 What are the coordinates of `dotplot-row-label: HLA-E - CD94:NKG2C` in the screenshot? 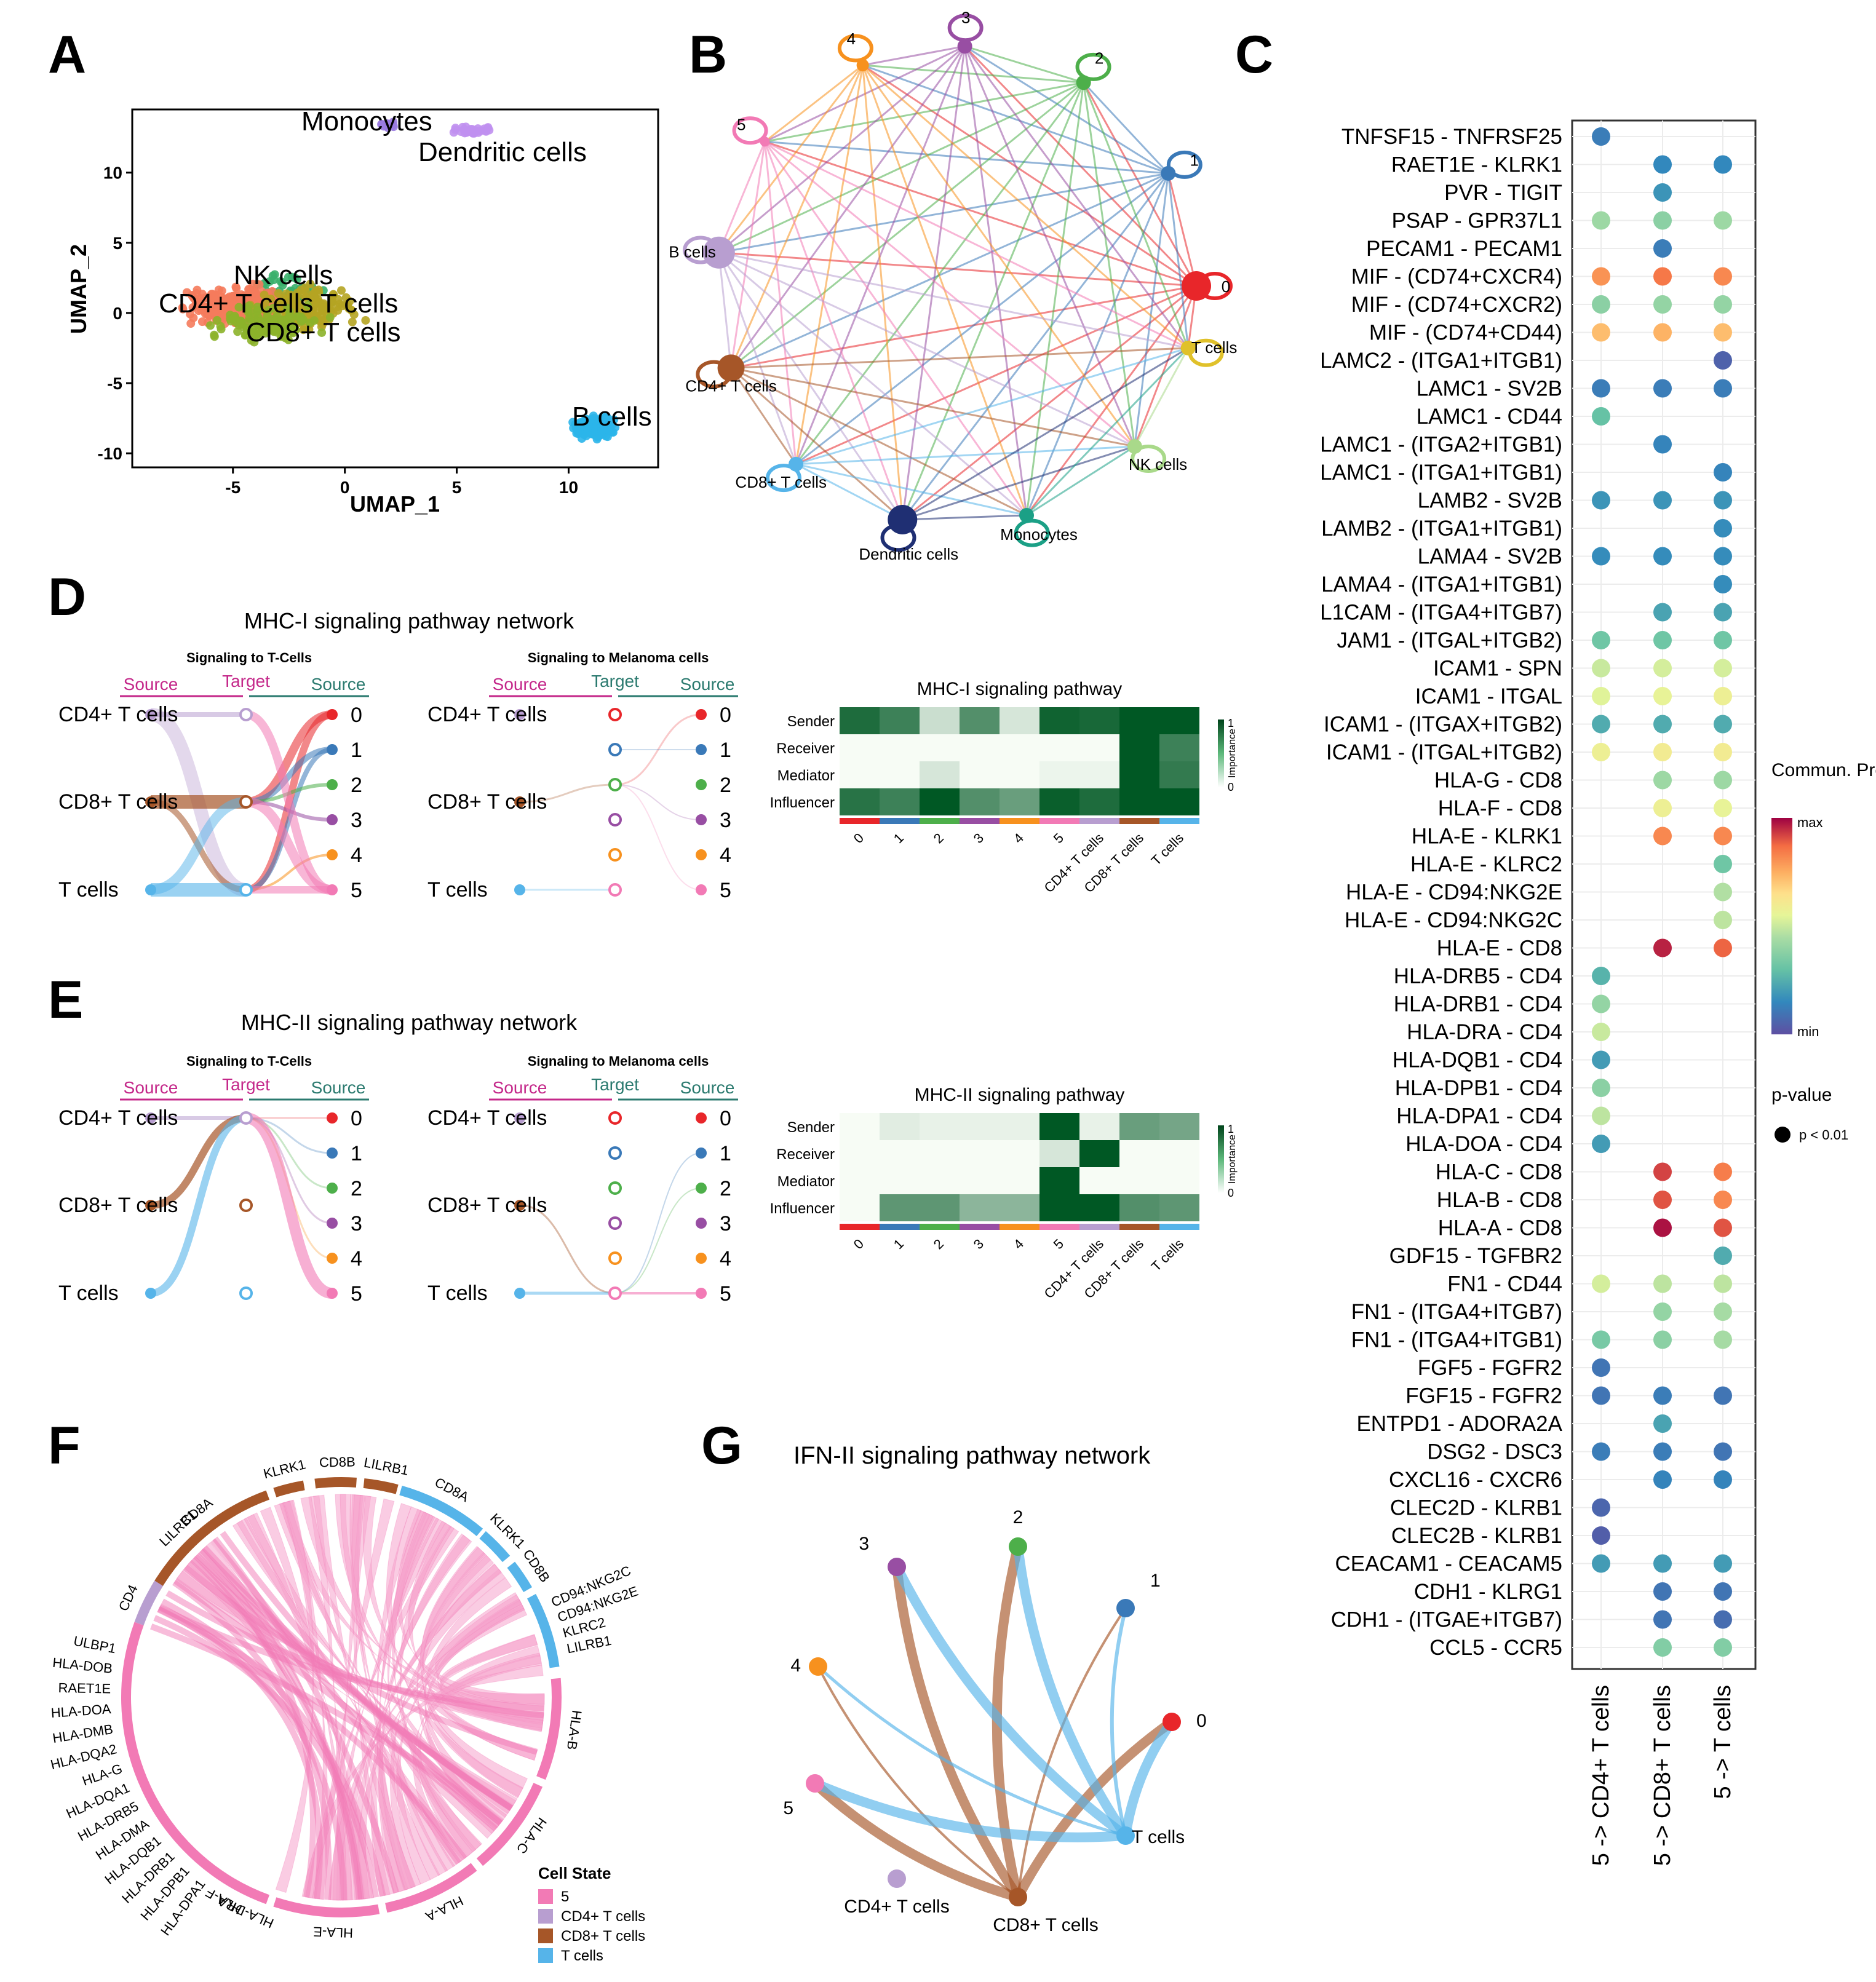 It's located at (1453, 920).